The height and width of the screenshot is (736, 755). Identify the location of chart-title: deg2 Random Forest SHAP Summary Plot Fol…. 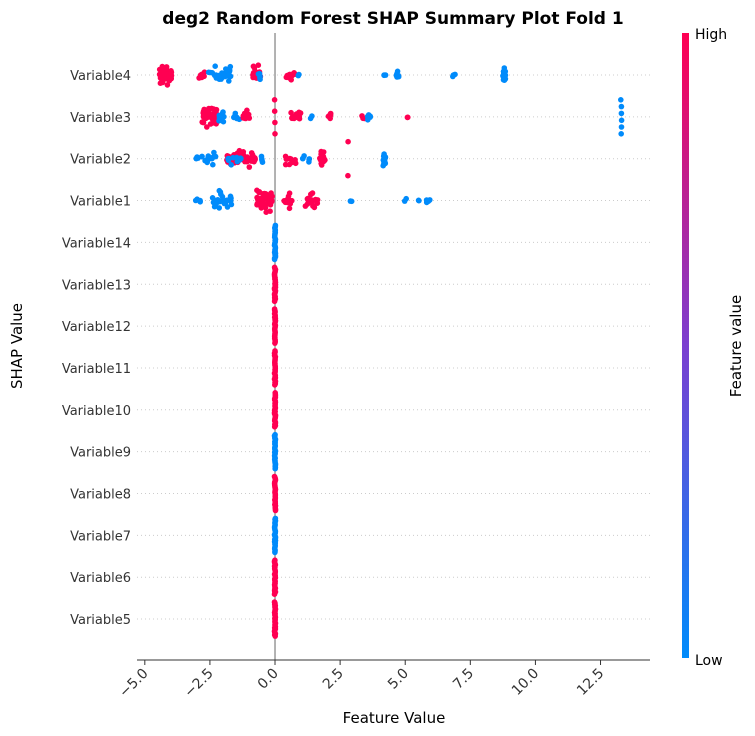
(392, 19).